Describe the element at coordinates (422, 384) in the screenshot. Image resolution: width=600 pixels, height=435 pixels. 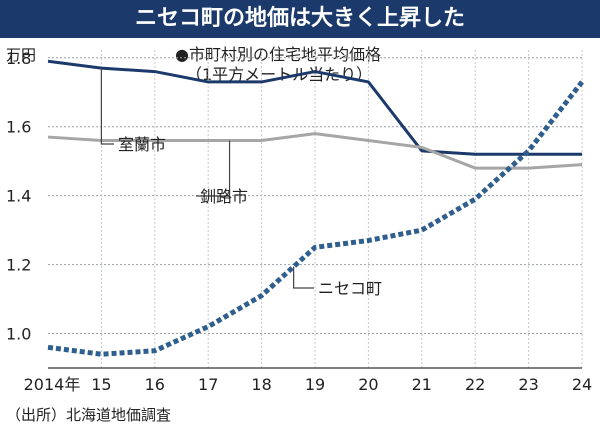
I see `x-tick-label: 21` at that location.